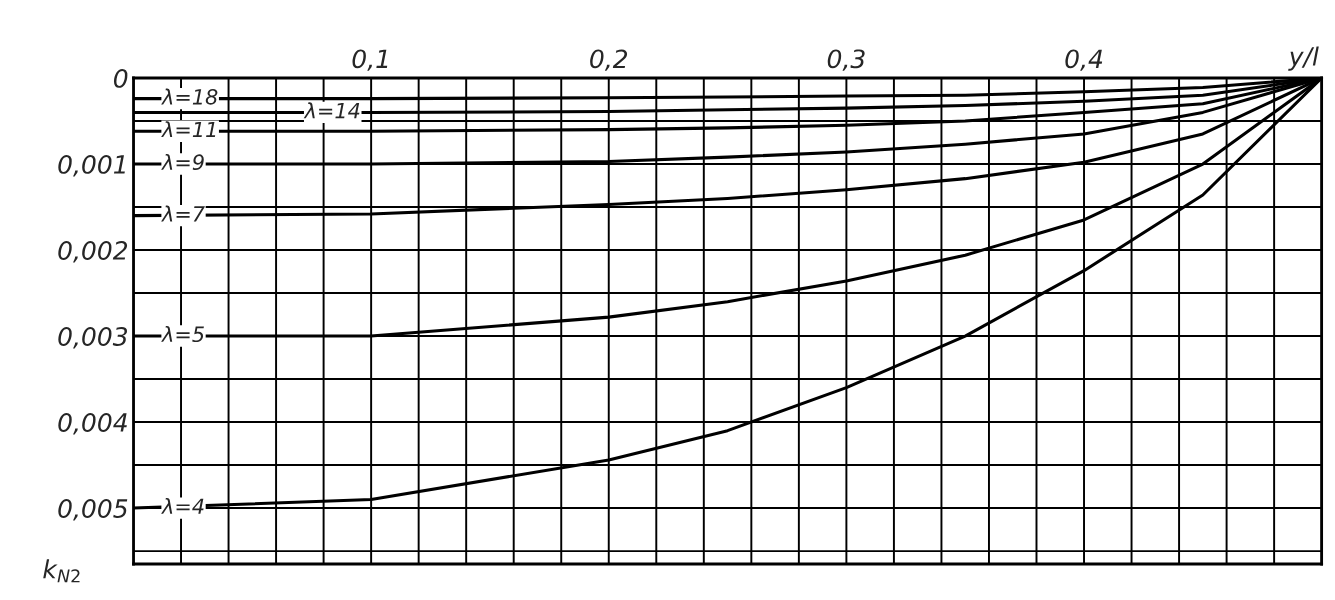  Describe the element at coordinates (609, 60) in the screenshot. I see `x-tick-label: 0,2` at that location.